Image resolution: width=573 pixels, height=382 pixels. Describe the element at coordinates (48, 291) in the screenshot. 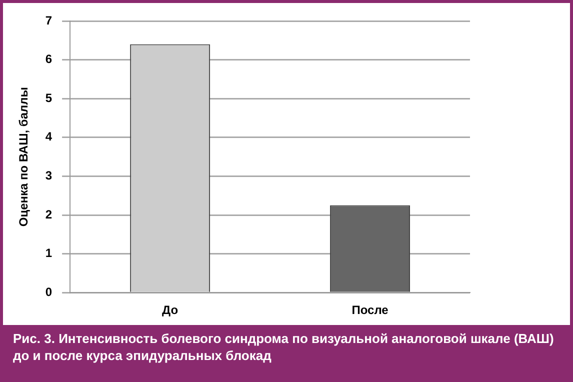

I see `y-tick-label: 0` at that location.